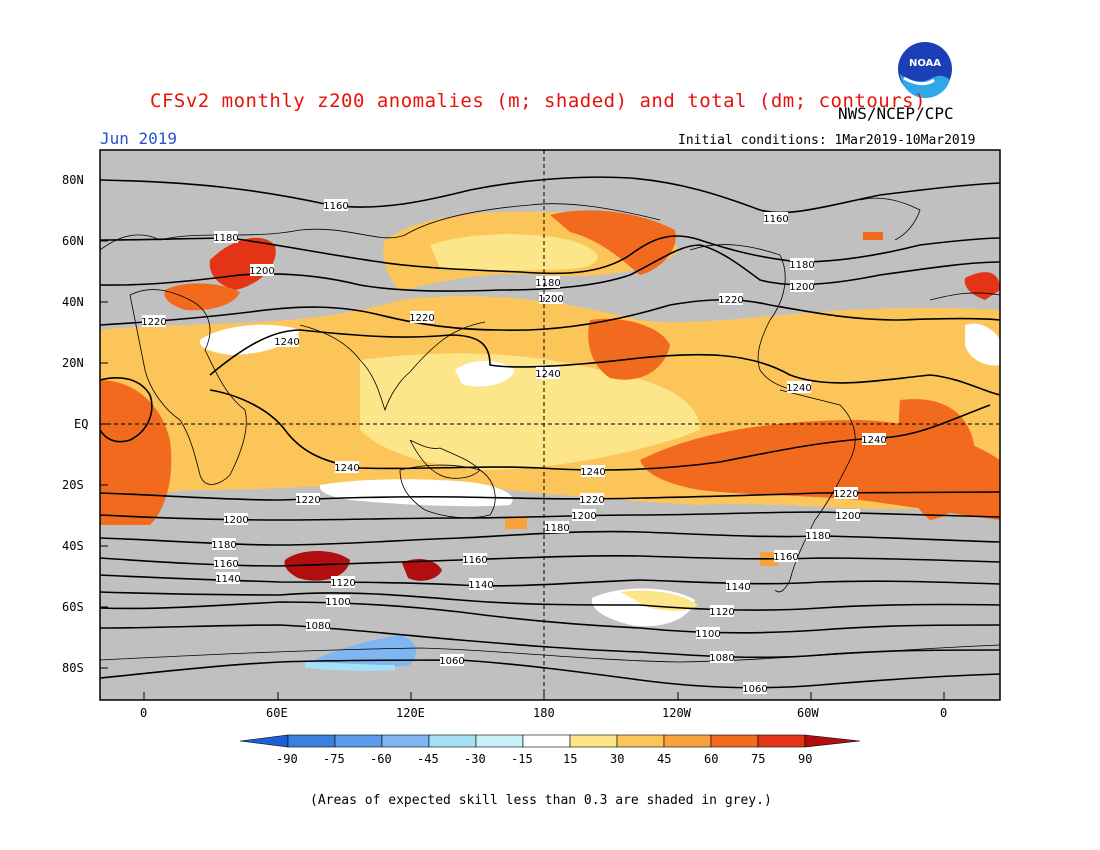  I want to click on south-indian-red-a, so click(317, 566).